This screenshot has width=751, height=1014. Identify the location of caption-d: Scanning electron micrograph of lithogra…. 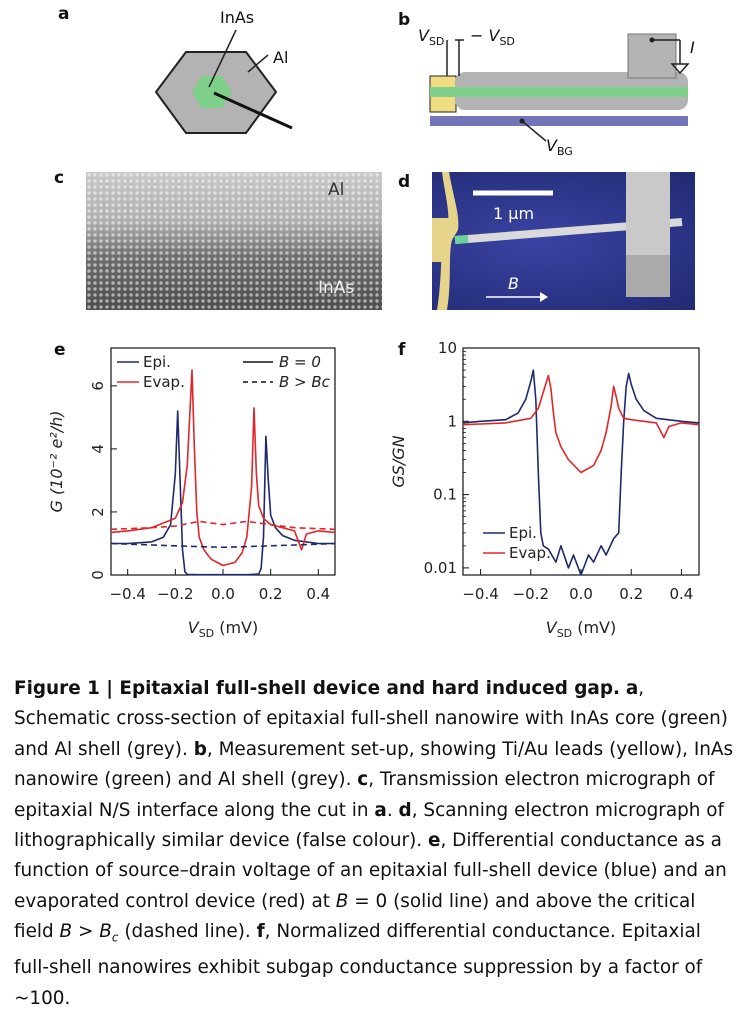
(369, 825).